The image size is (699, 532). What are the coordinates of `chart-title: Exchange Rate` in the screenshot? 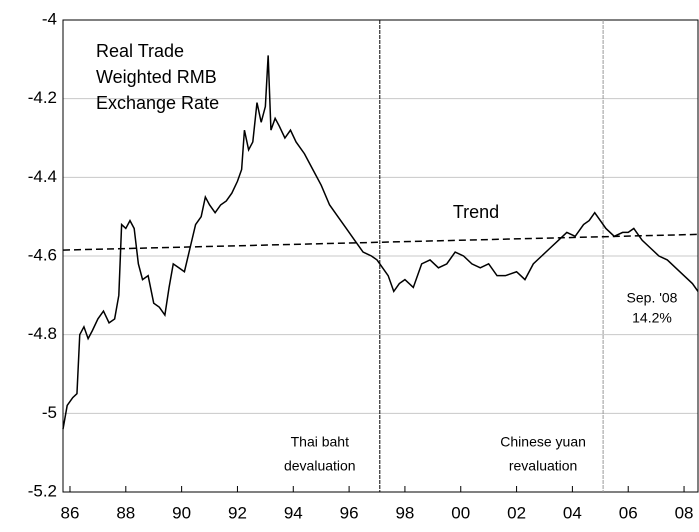 It's located at (157, 103).